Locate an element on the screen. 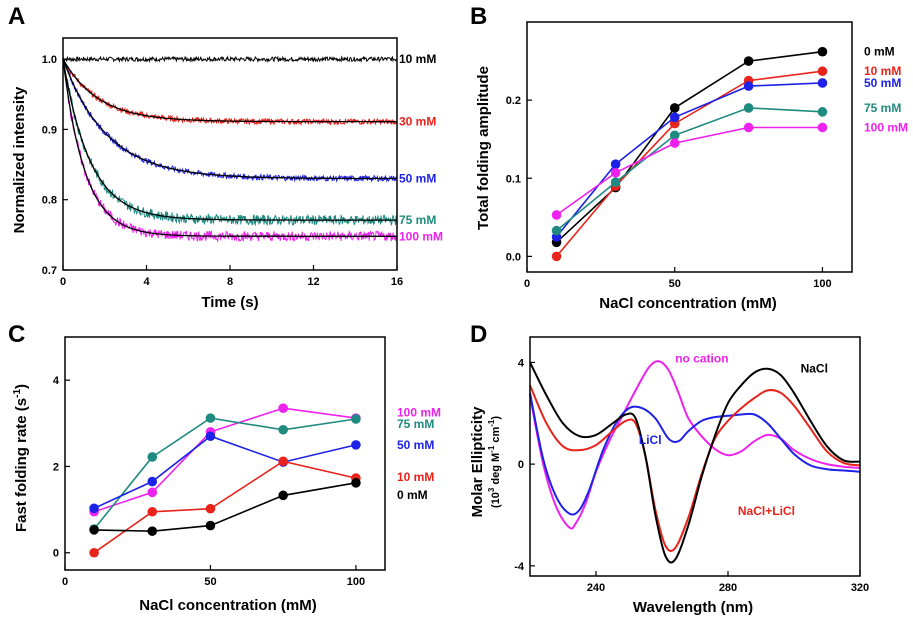  panel-c-letter: C is located at coordinates (16, 334).